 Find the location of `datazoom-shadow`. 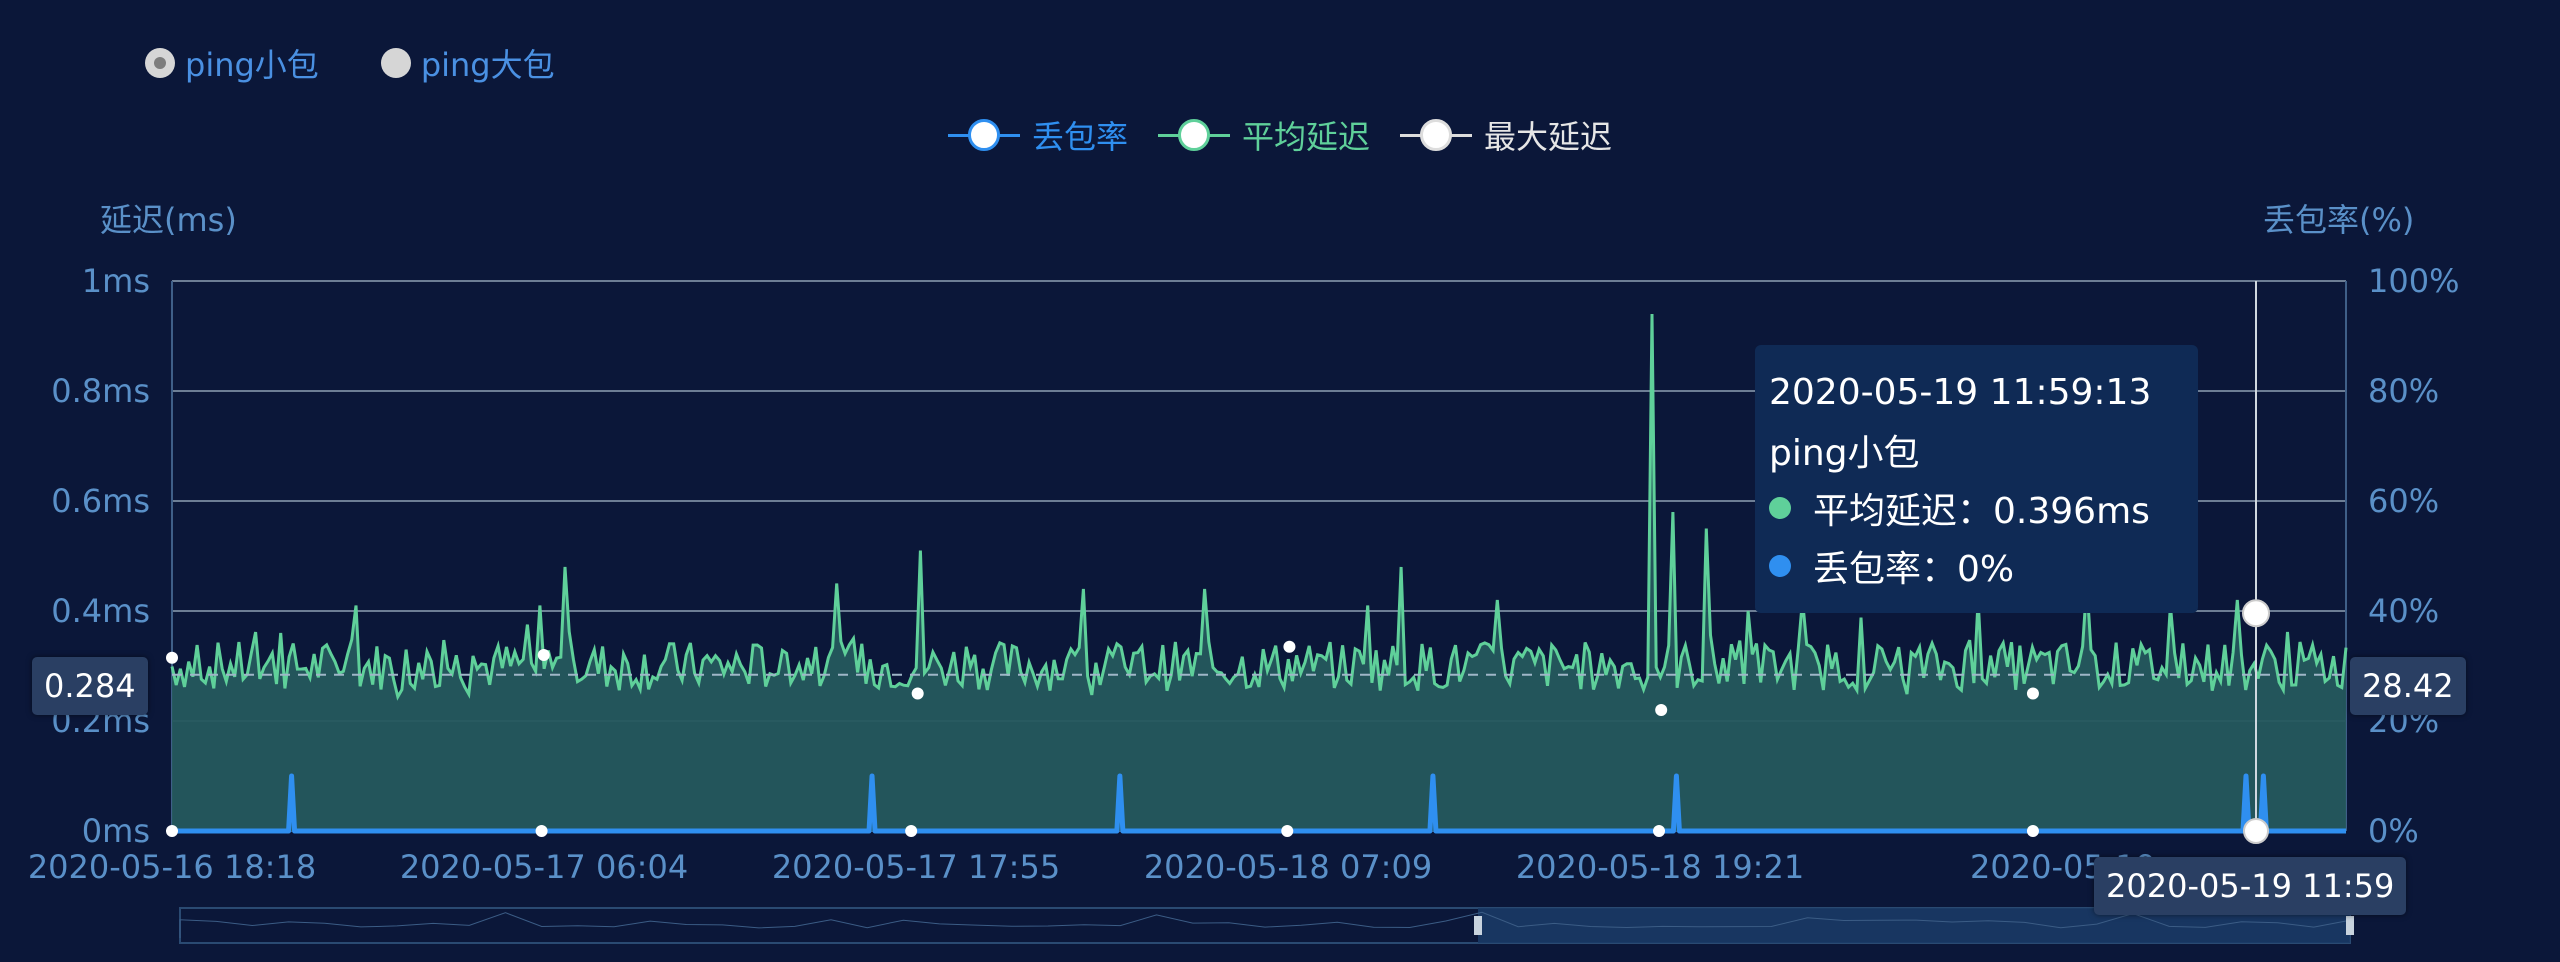

datazoom-shadow is located at coordinates (1265, 924).